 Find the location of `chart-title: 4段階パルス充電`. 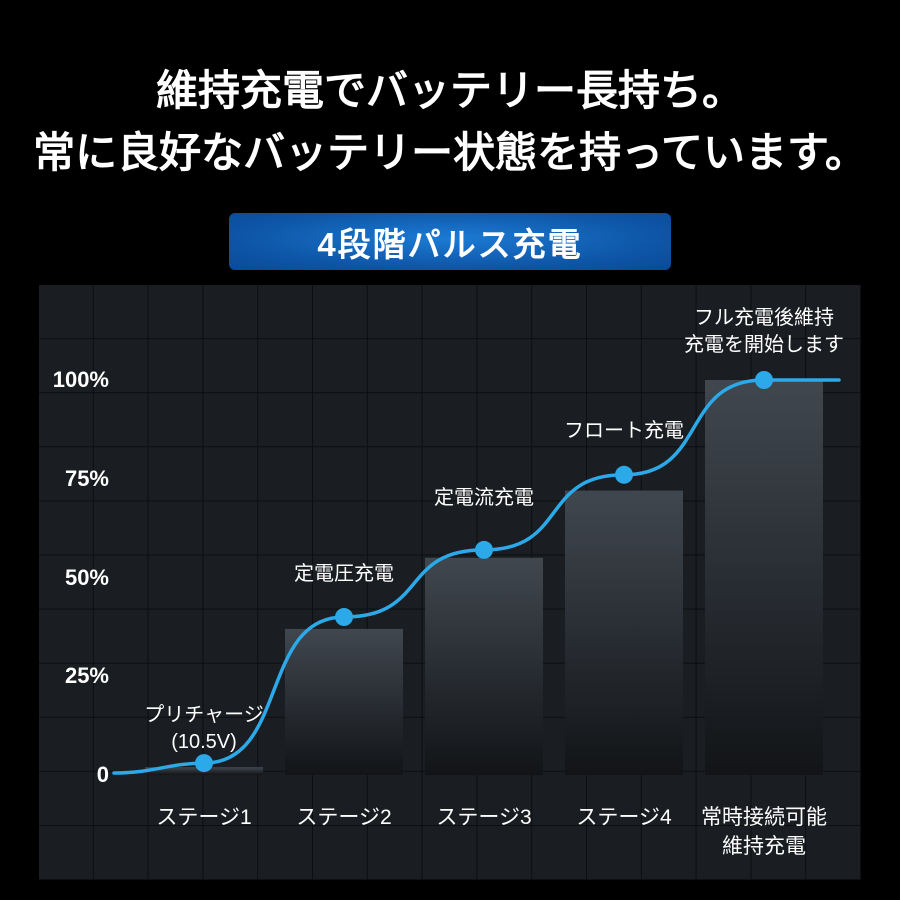

chart-title: 4段階パルス充電 is located at coordinates (450, 244).